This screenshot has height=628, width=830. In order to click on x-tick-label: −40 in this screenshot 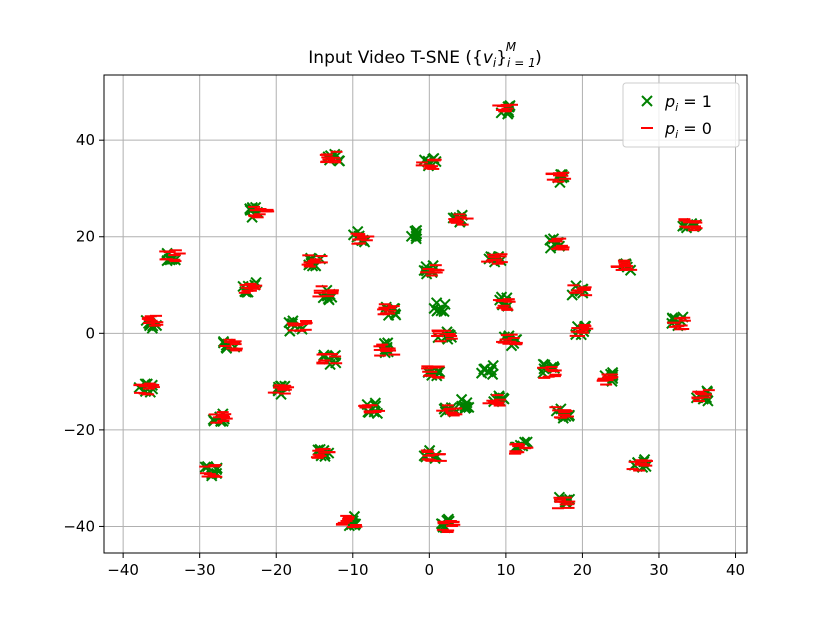, I will do `click(123, 570)`.